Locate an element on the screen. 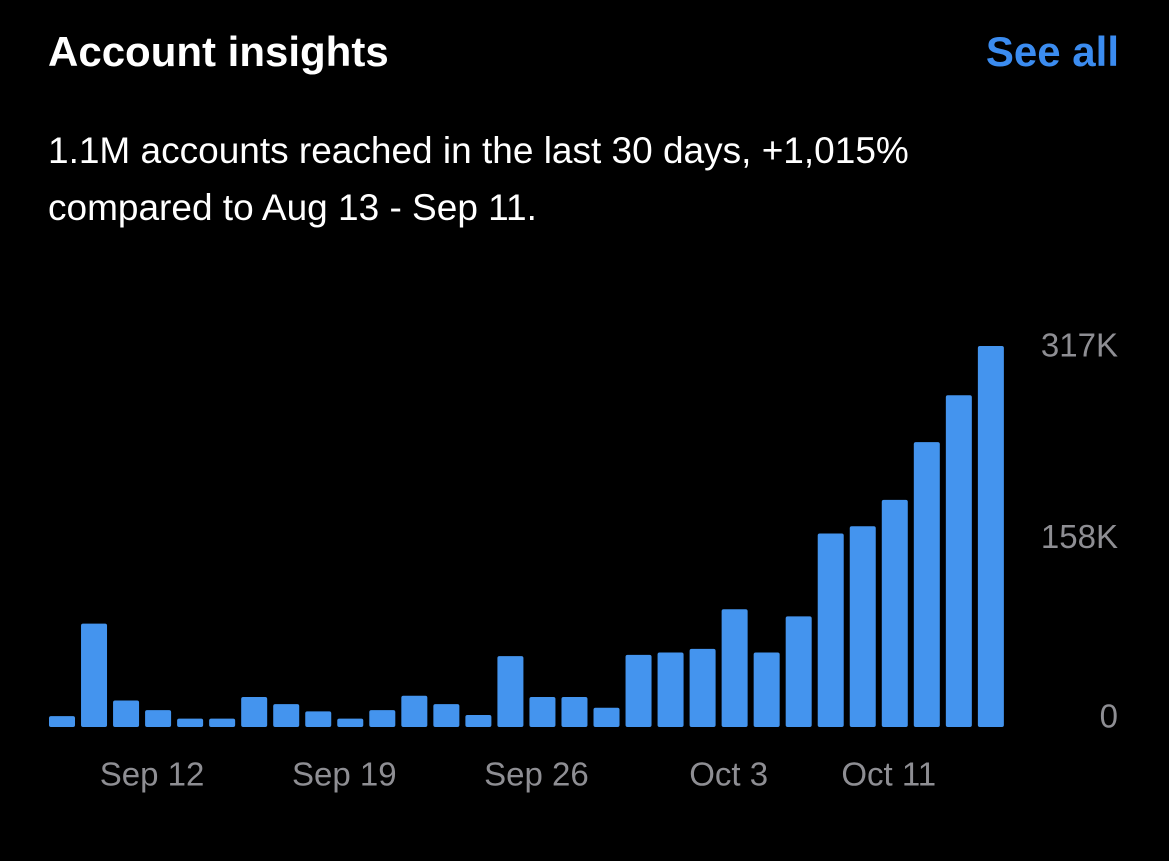  x-tick-label: Oct 11 is located at coordinates (888, 774).